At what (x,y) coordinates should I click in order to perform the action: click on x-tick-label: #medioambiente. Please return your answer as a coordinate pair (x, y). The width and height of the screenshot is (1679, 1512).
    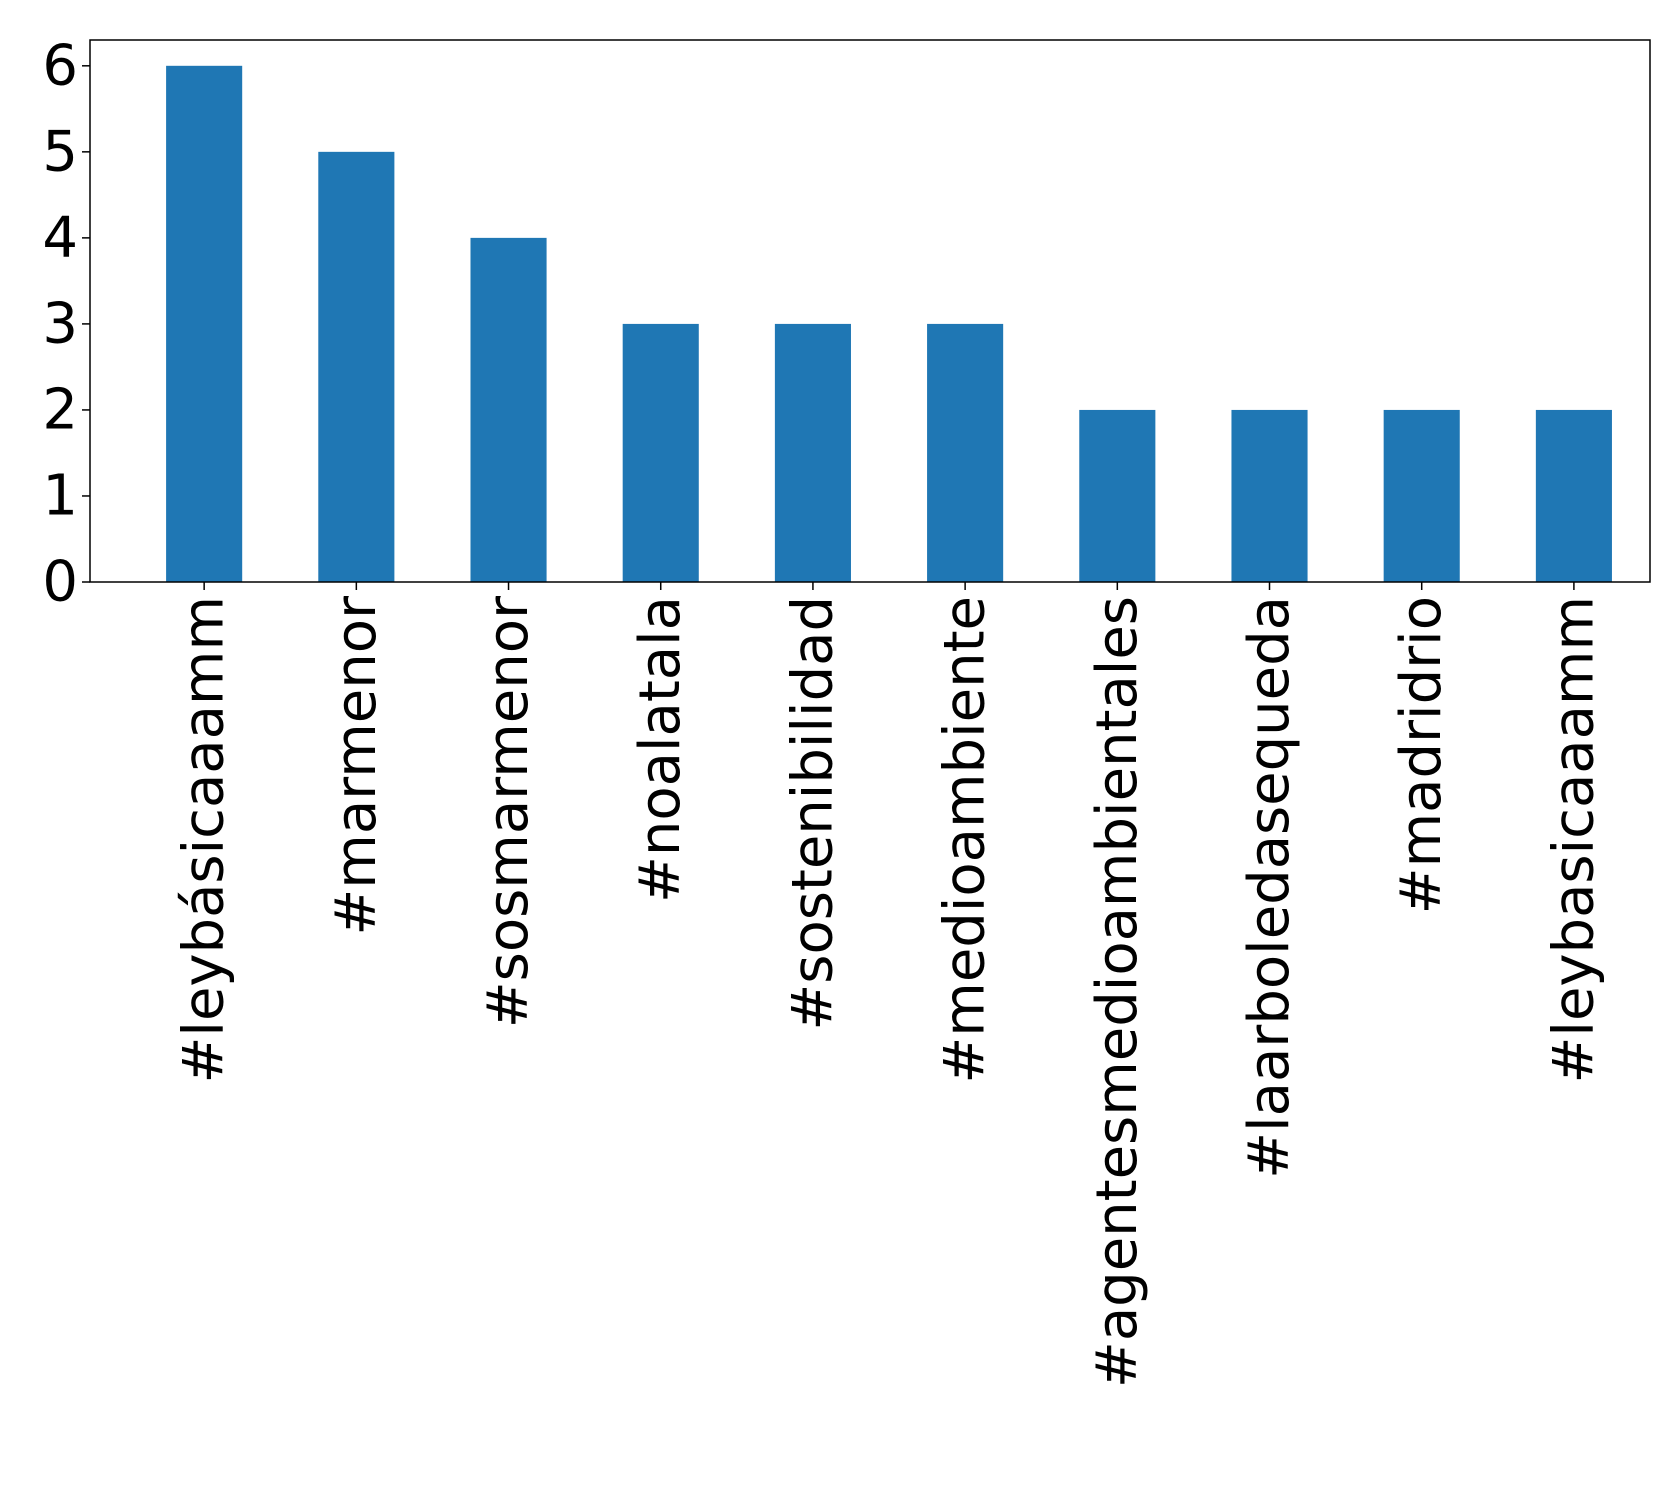
    Looking at the image, I should click on (965, 840).